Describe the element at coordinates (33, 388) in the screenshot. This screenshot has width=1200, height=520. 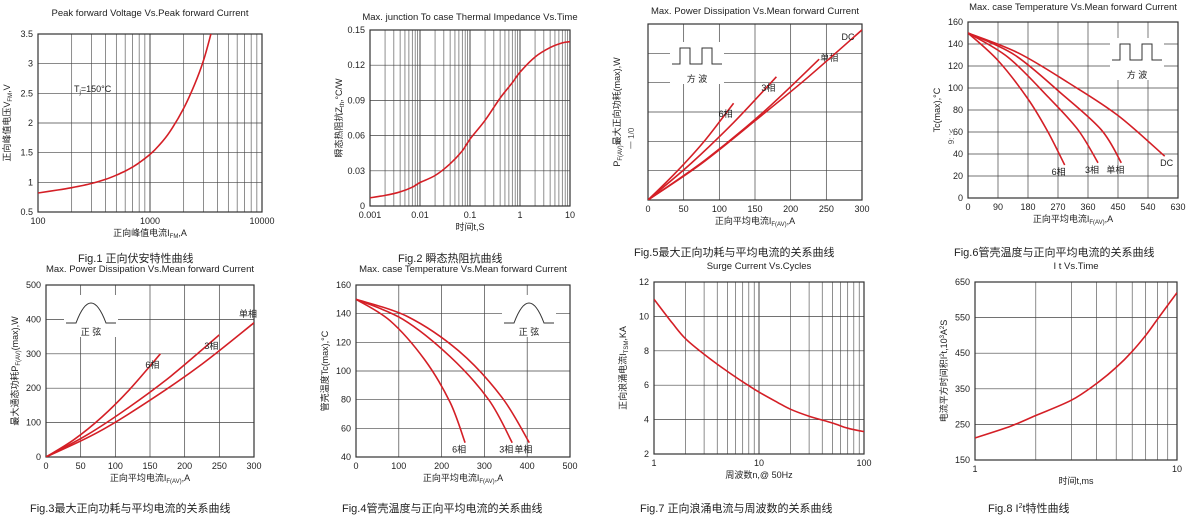
I see `y-tick-label: 200` at that location.